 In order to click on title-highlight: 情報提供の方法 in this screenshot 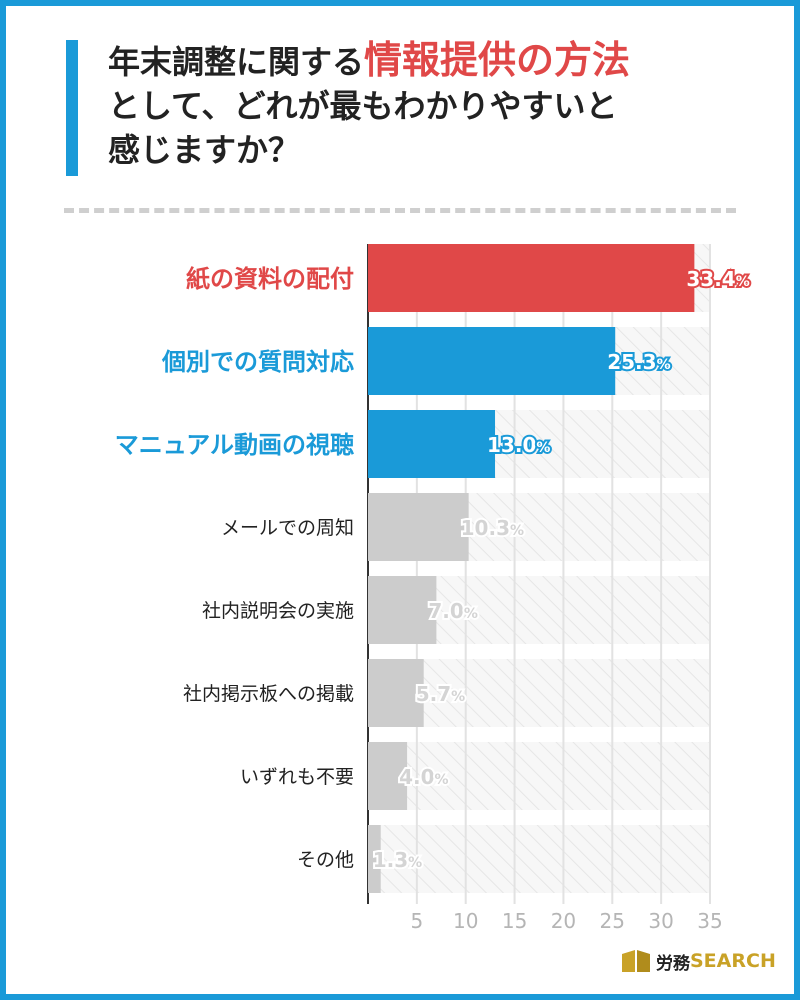, I will do `click(497, 60)`.